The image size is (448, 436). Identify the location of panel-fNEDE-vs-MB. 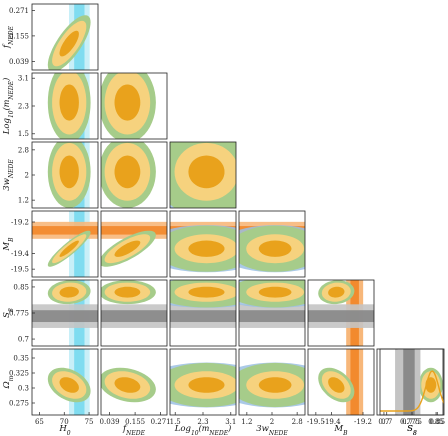
(134, 244).